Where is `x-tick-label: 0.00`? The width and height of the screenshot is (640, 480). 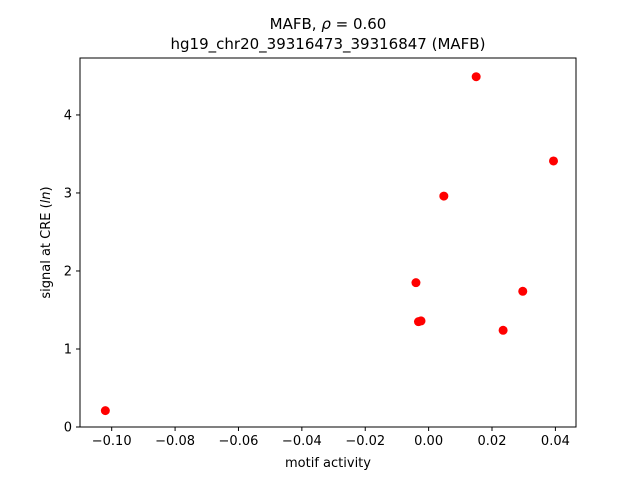 x-tick-label: 0.00 is located at coordinates (428, 441).